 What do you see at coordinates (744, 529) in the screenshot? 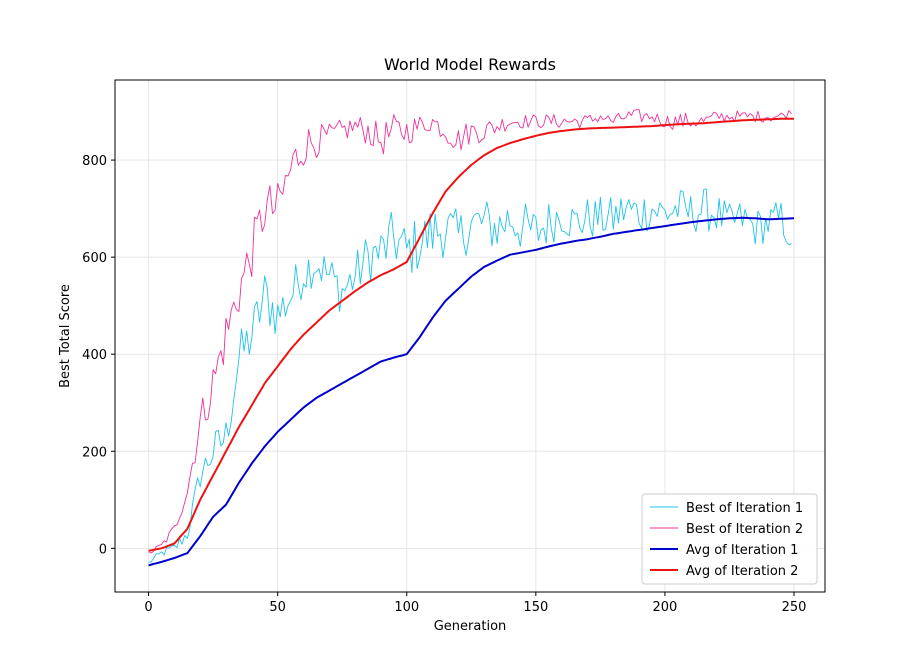
I see `legend-label: Best of Iteration 2` at bounding box center [744, 529].